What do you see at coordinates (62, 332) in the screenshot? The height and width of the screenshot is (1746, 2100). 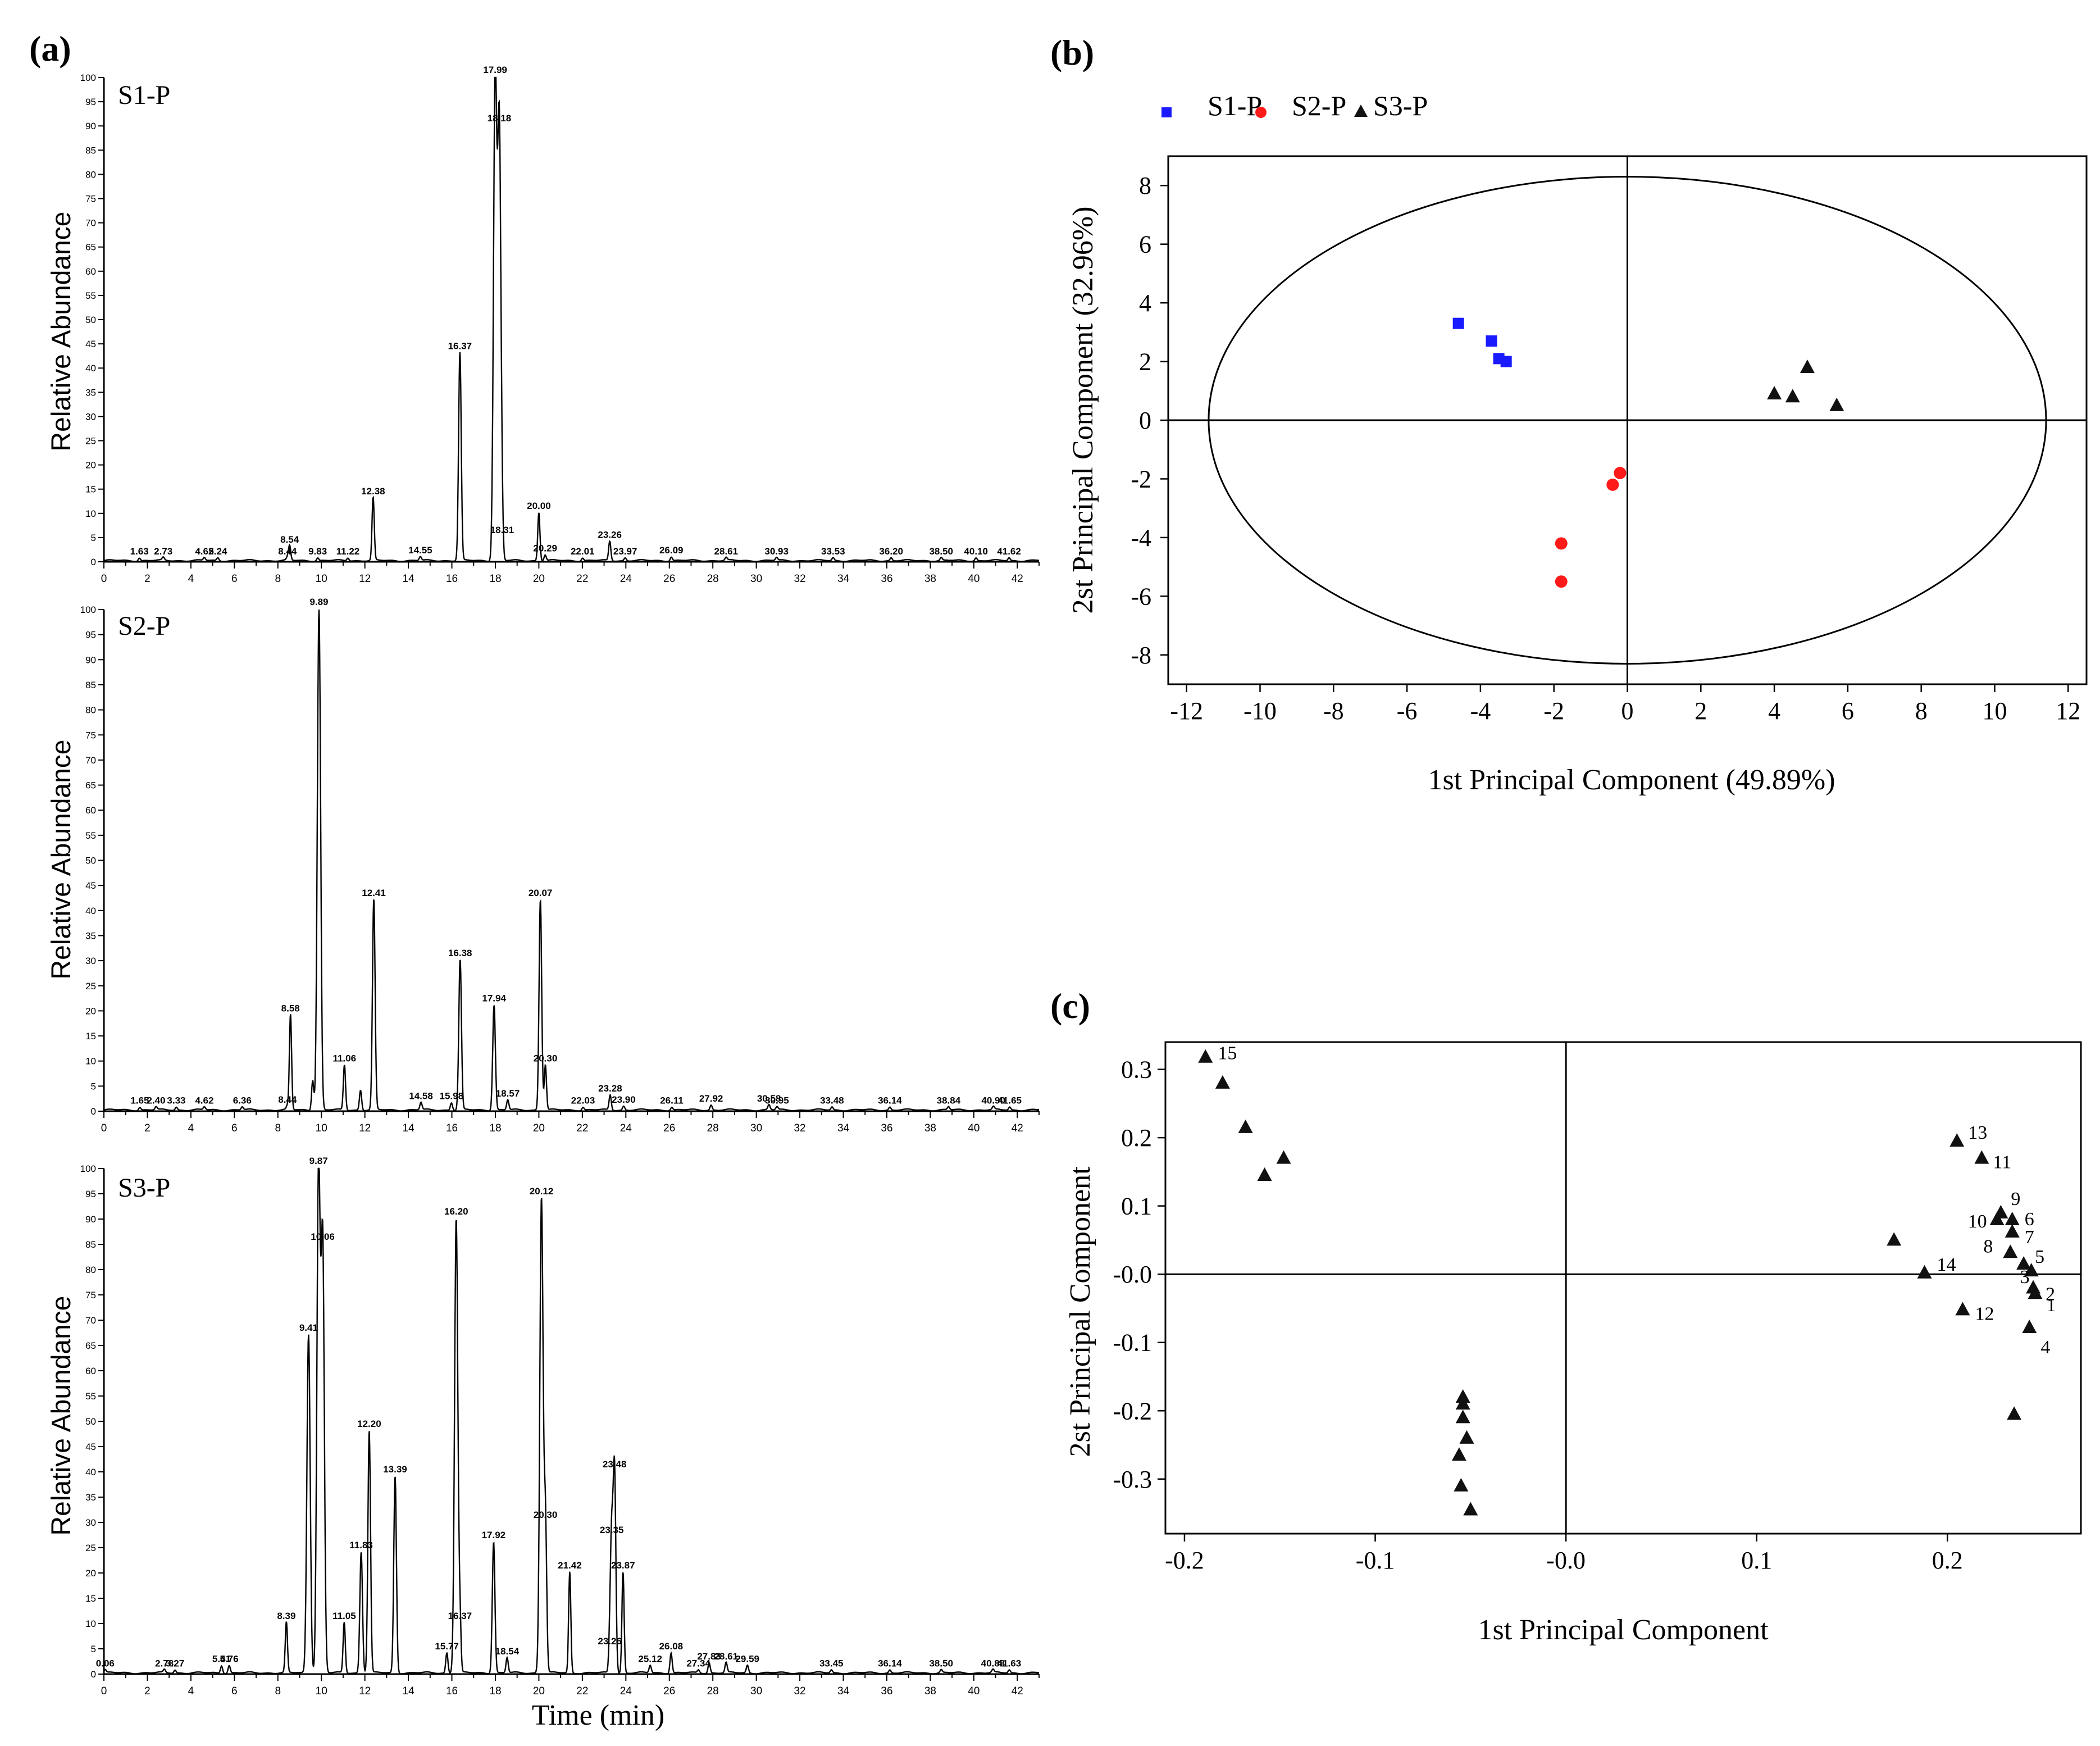 I see `chromatogram-s1-ylabel: Relative Abundance` at bounding box center [62, 332].